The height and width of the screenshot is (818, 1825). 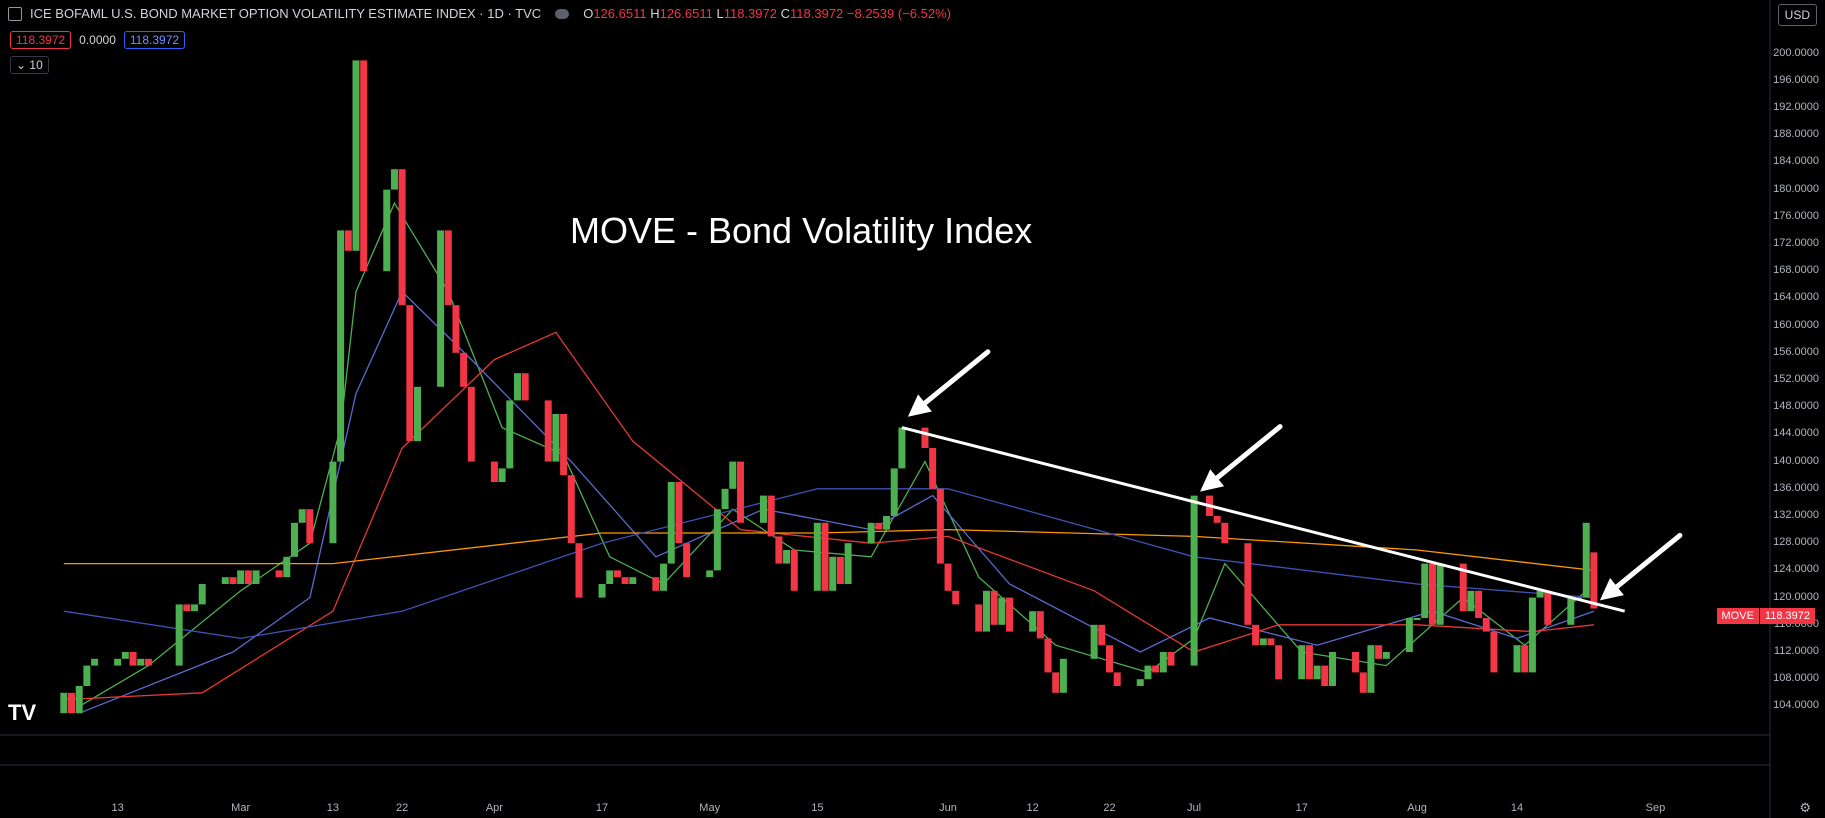 What do you see at coordinates (1263, 519) in the screenshot?
I see `trendline` at bounding box center [1263, 519].